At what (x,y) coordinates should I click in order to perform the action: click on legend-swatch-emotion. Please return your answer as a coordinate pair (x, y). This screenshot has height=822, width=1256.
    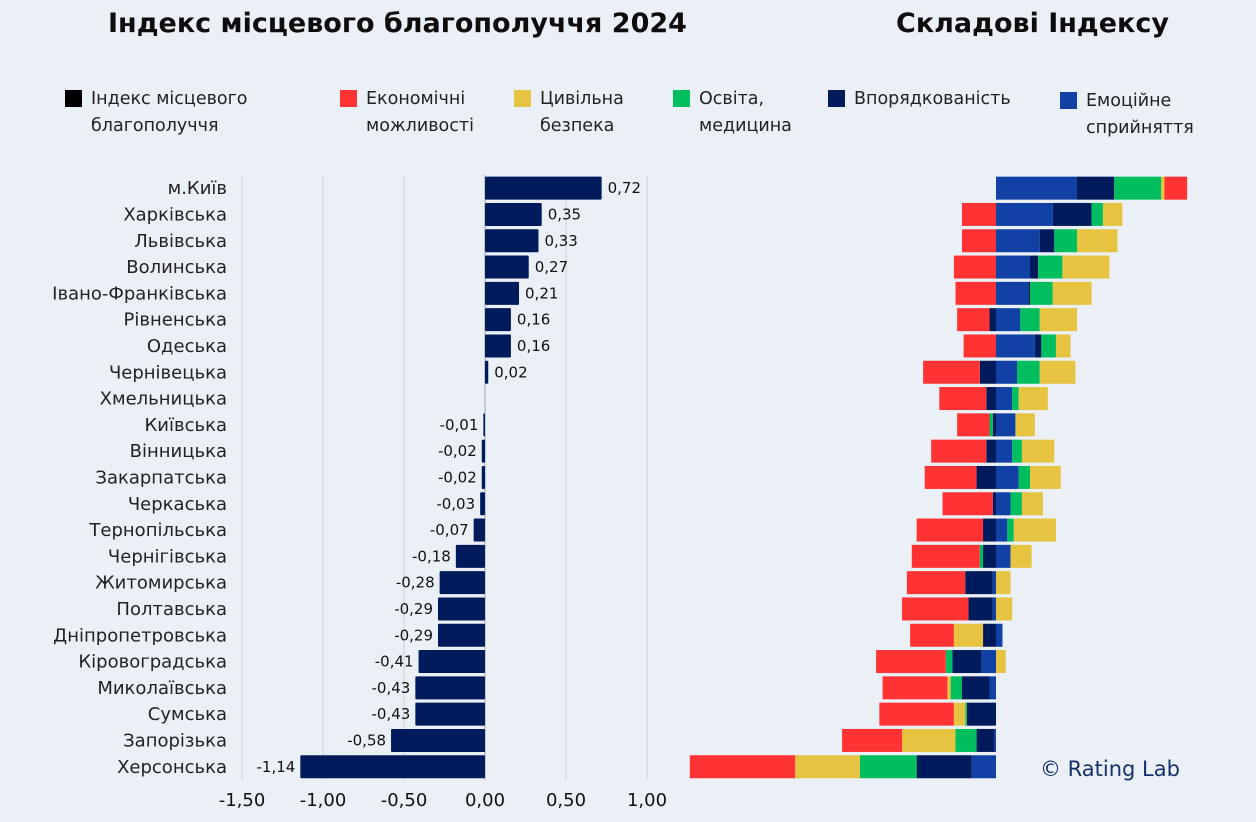
    Looking at the image, I should click on (1068, 100).